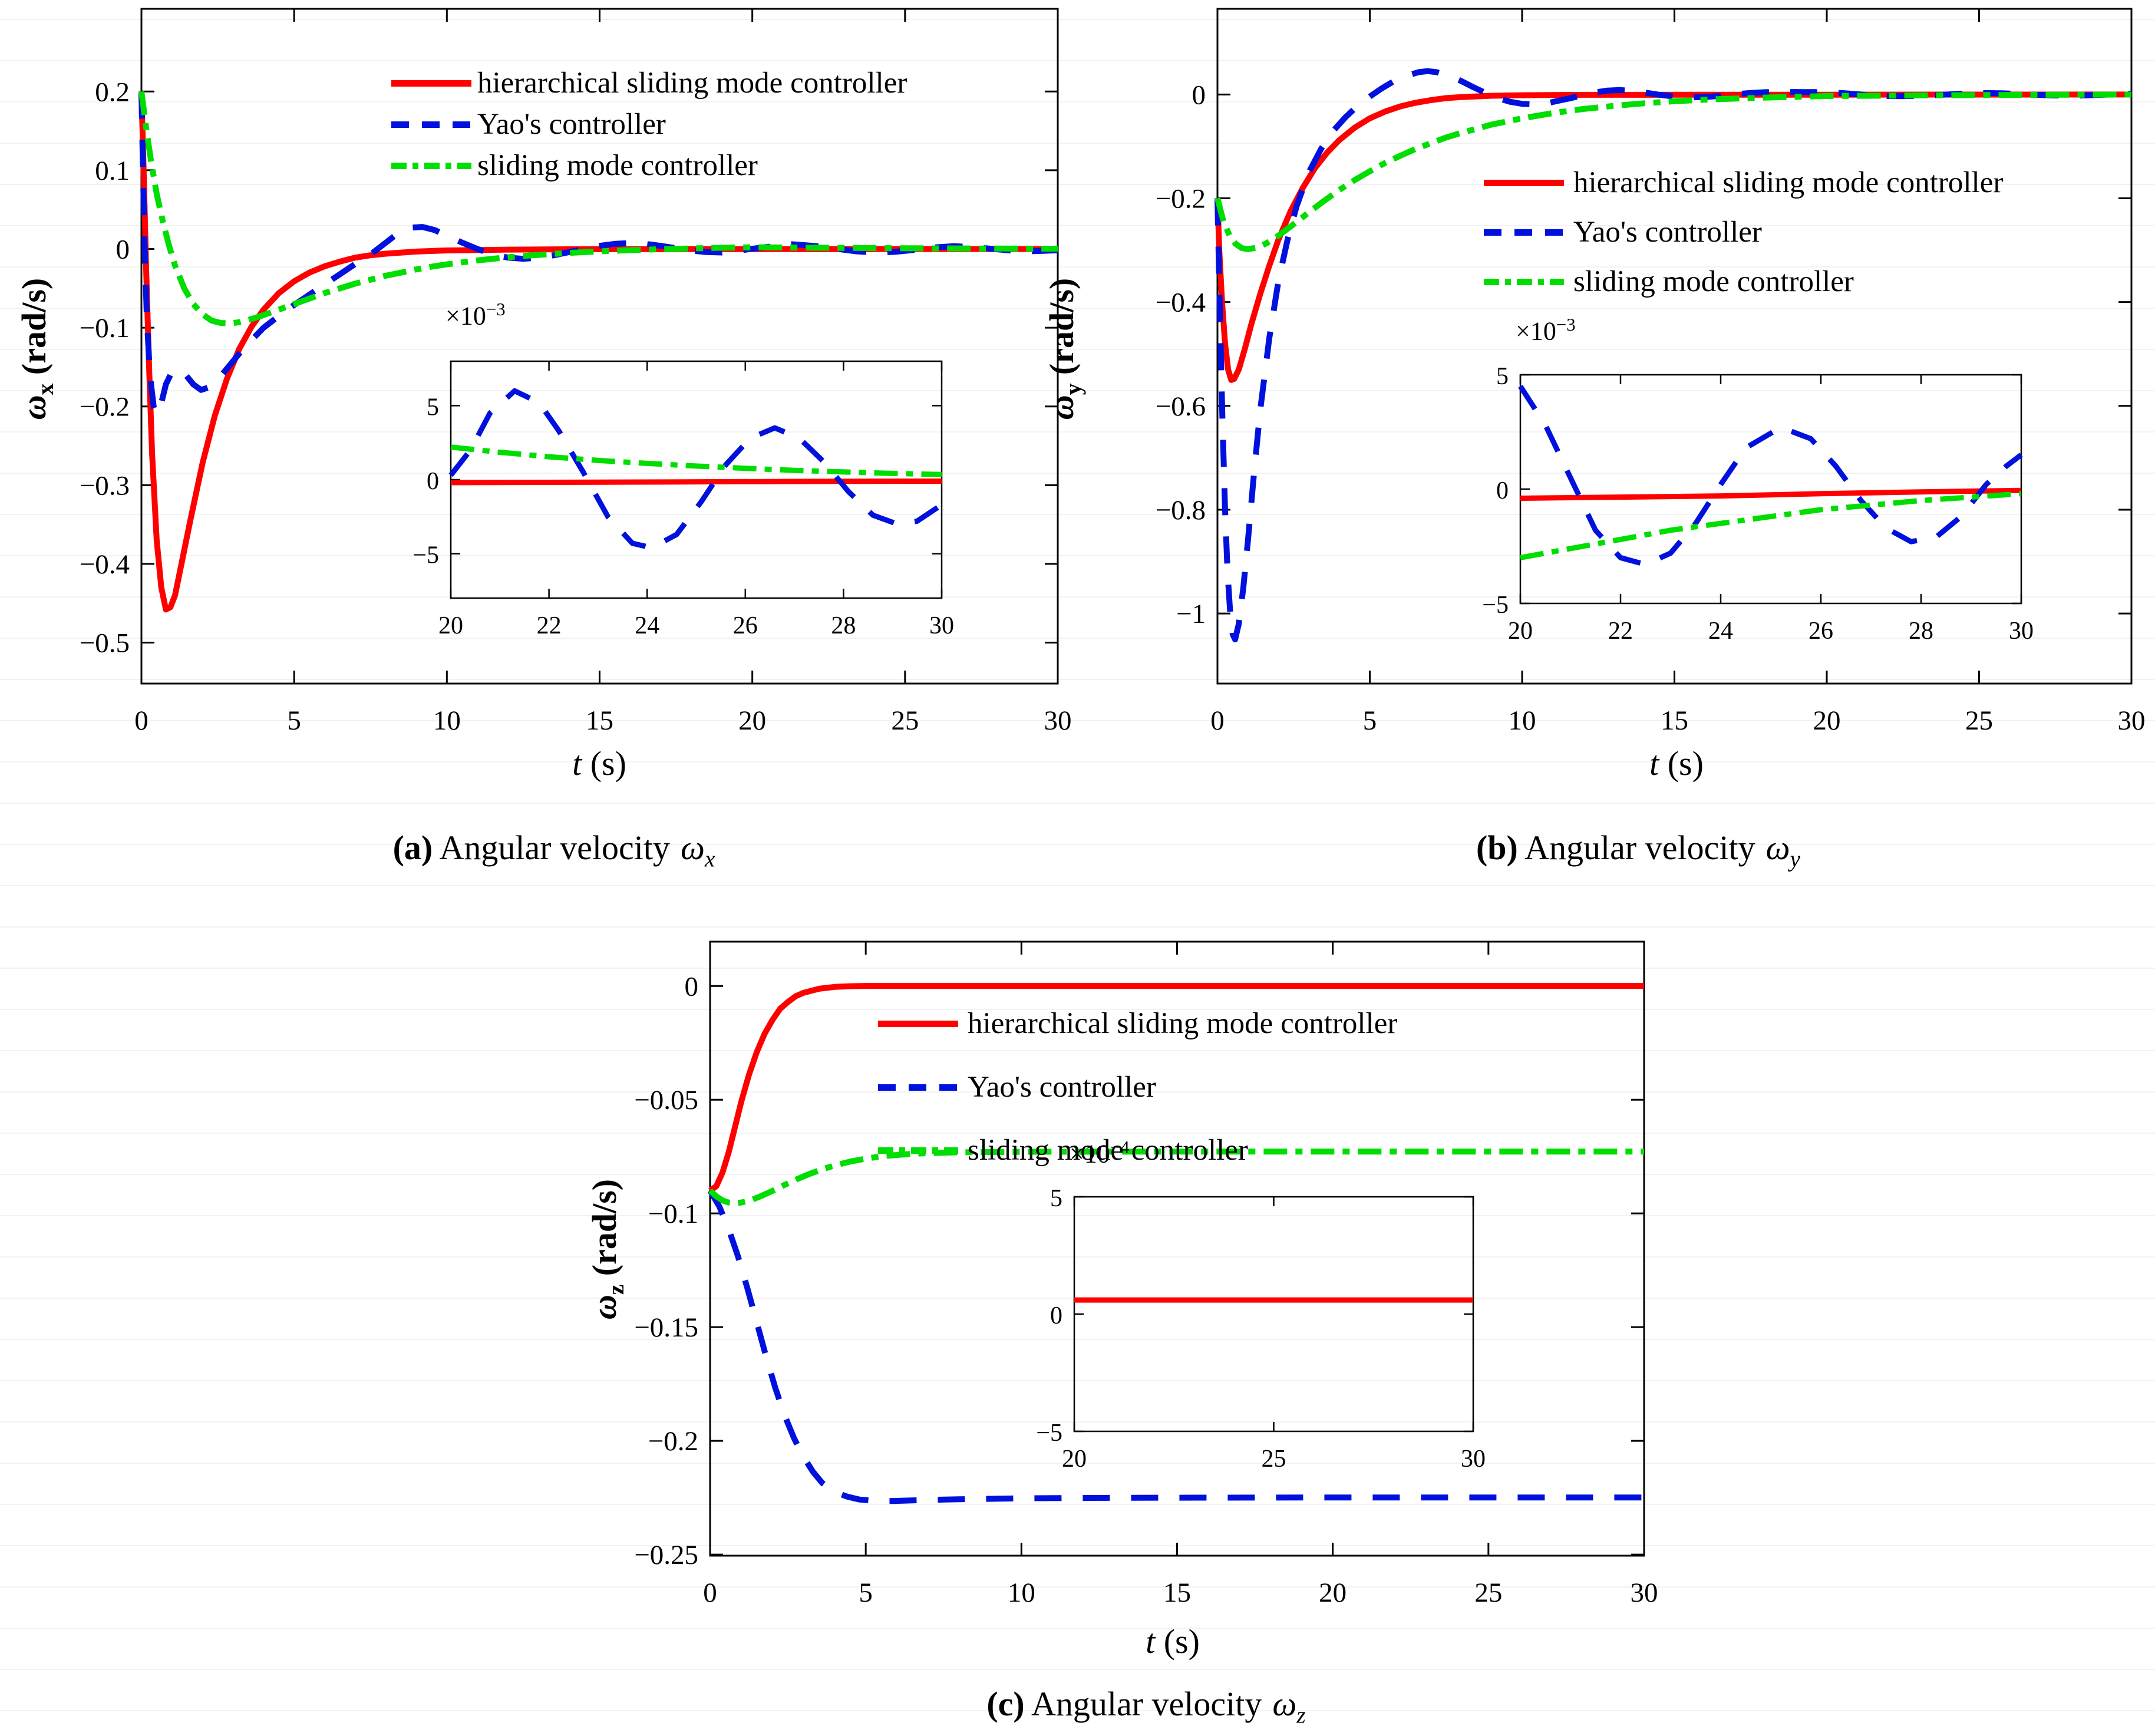 This screenshot has height=1736, width=2155. Describe the element at coordinates (141, 720) in the screenshot. I see `x-tick-label-a: 0` at that location.